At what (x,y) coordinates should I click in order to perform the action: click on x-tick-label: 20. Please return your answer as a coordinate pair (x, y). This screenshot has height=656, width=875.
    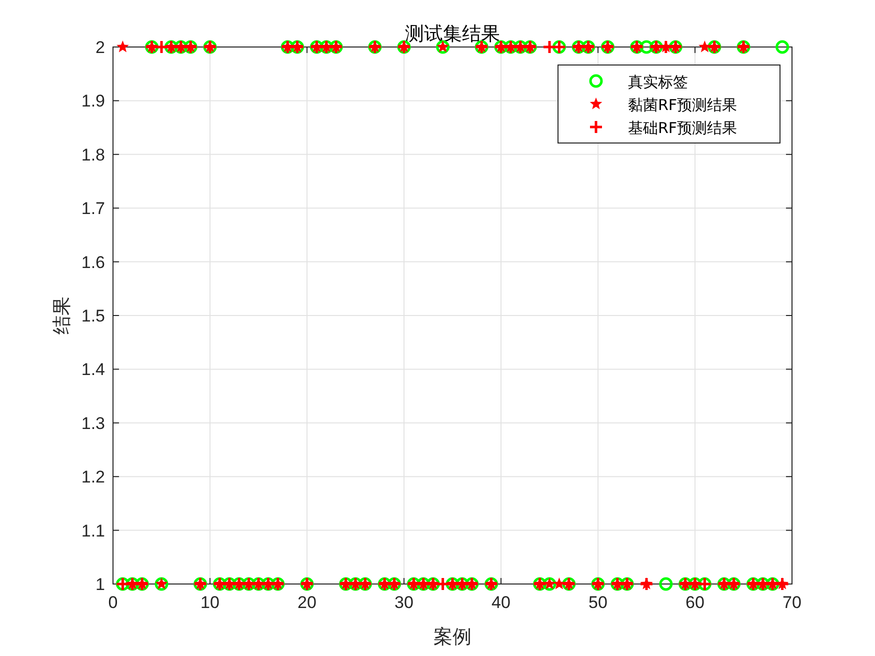
    Looking at the image, I should click on (307, 602).